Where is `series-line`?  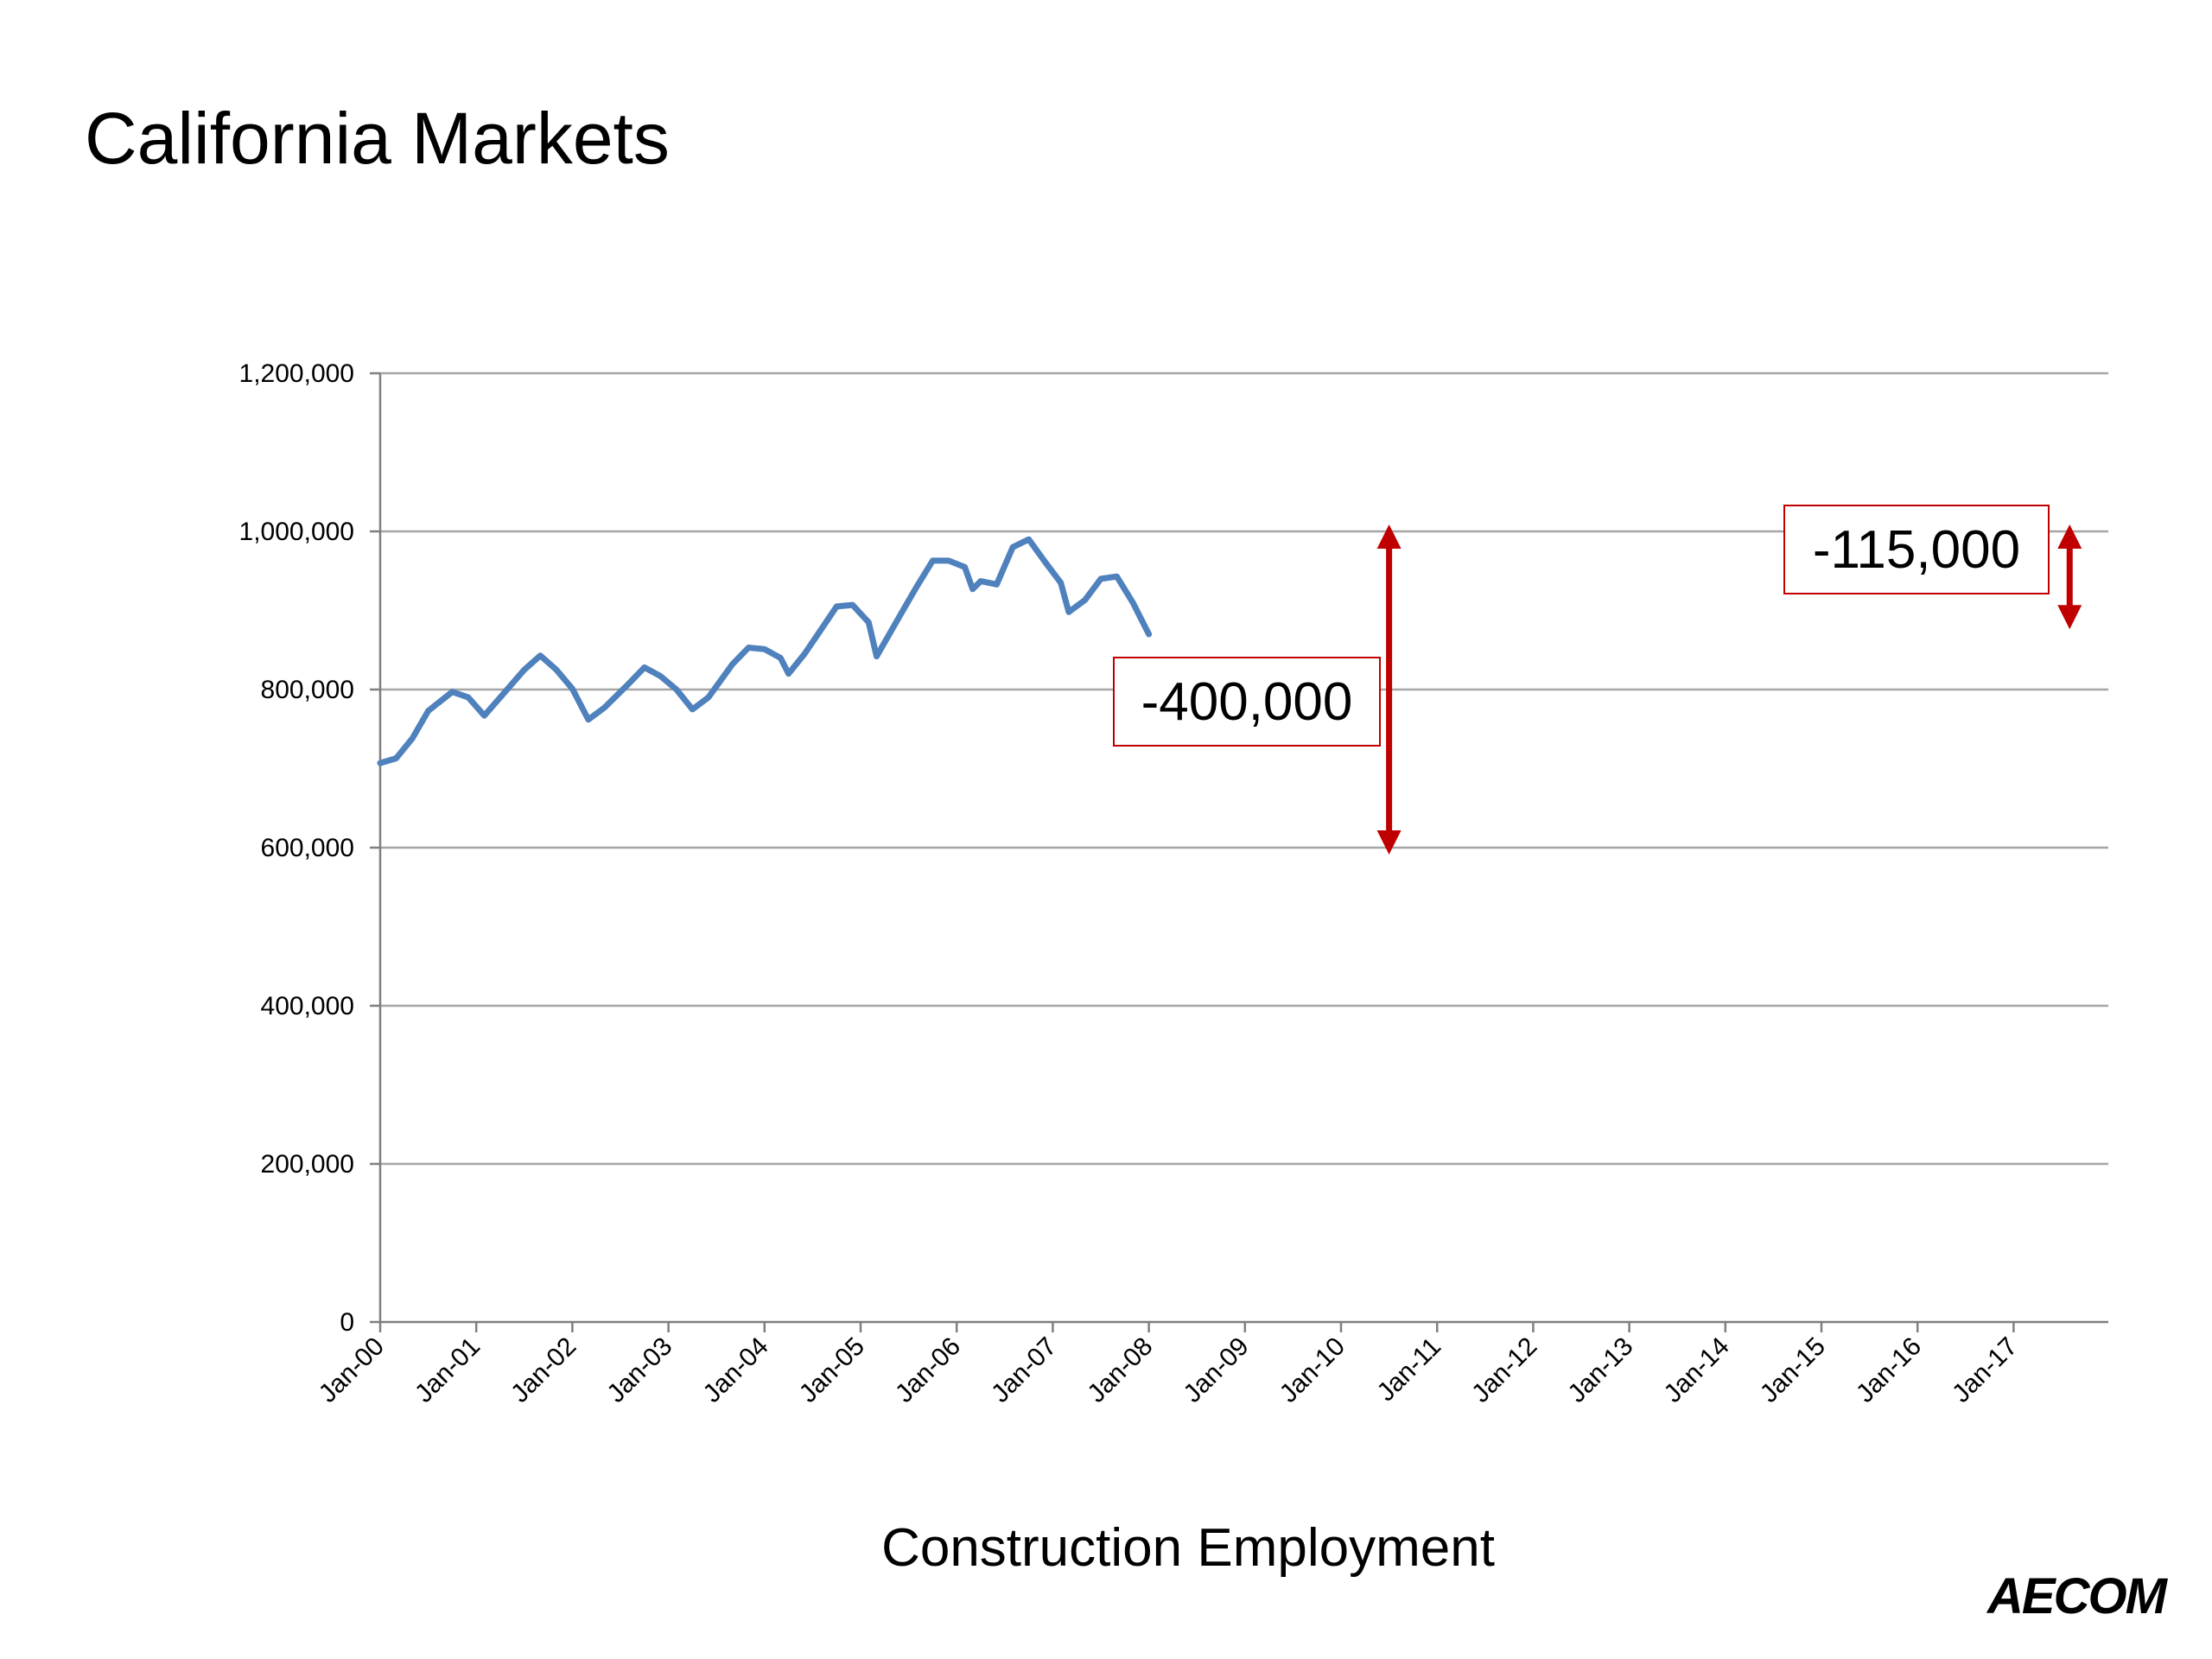 series-line is located at coordinates (765, 651).